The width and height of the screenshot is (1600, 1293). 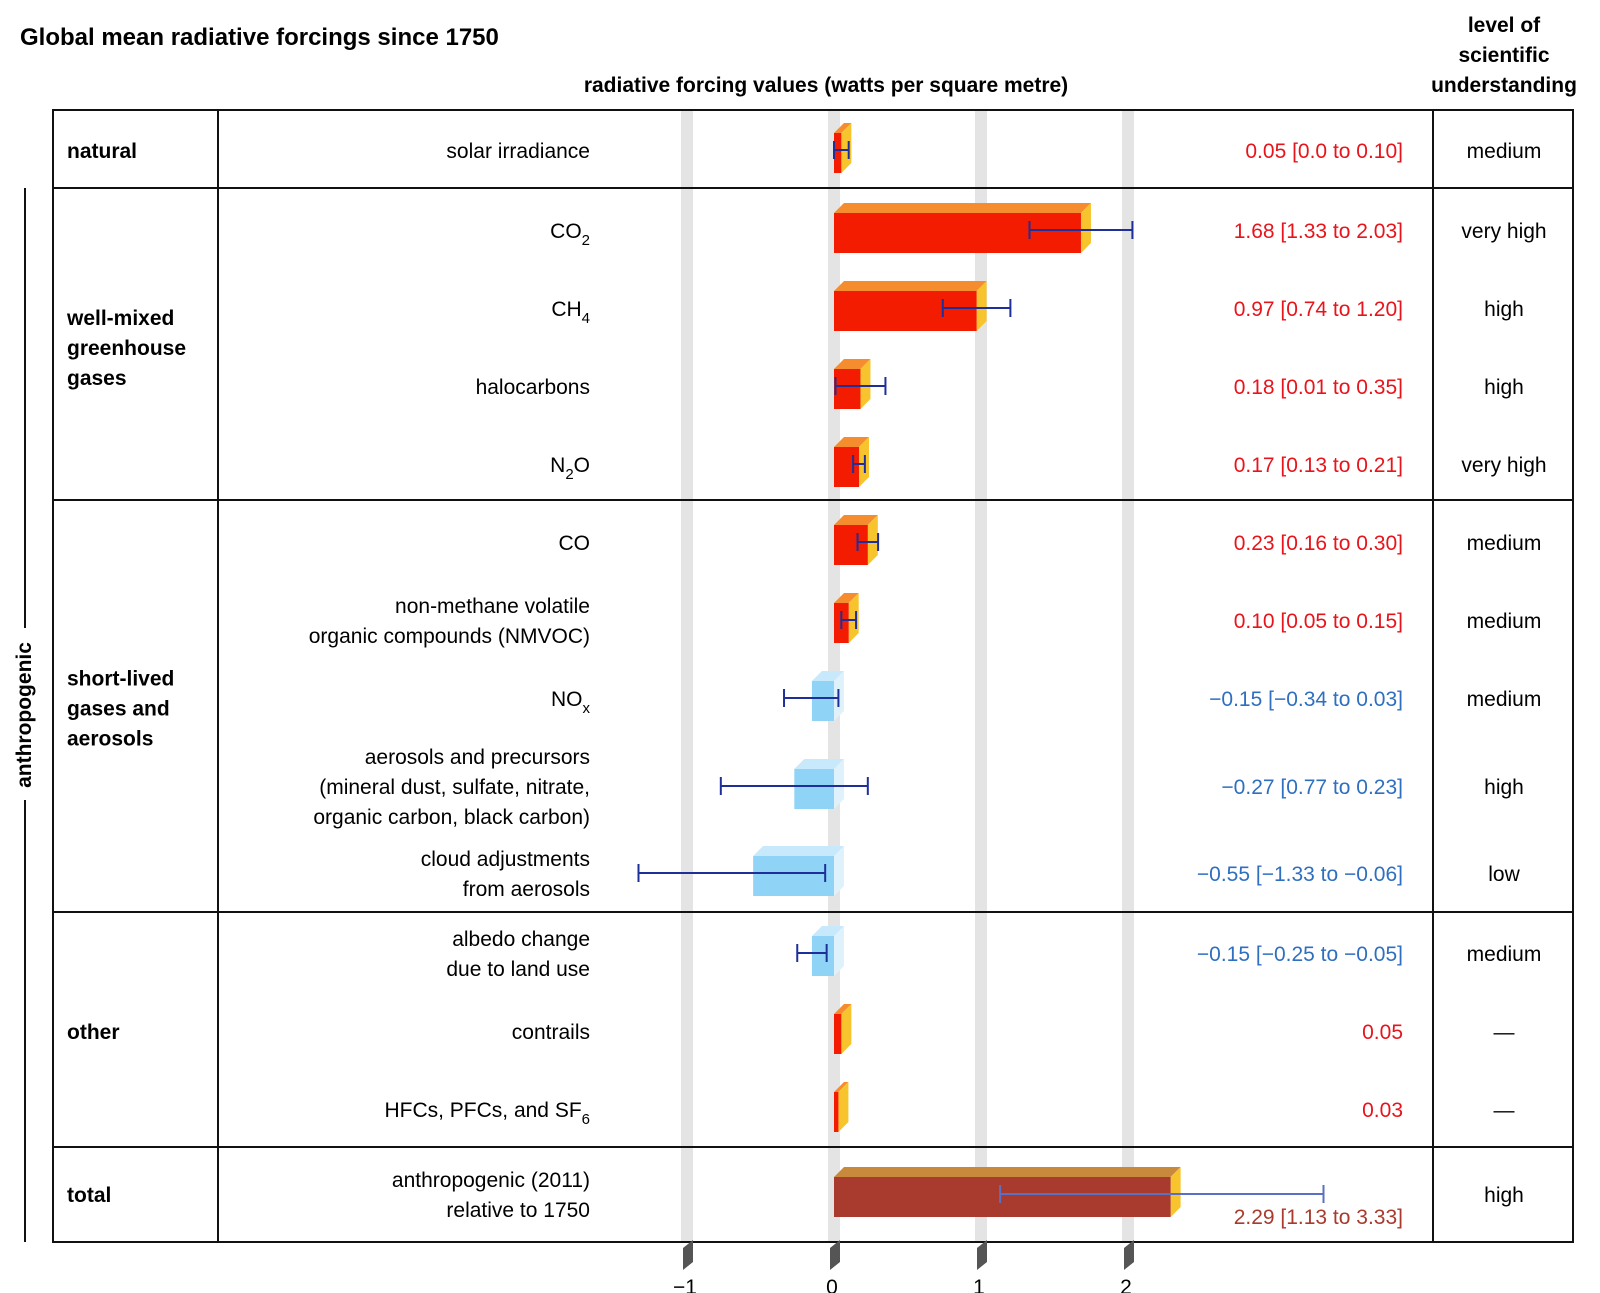 What do you see at coordinates (1318, 1217) in the screenshot?
I see `value-label: 2.29 [1.13 to 3.33]` at bounding box center [1318, 1217].